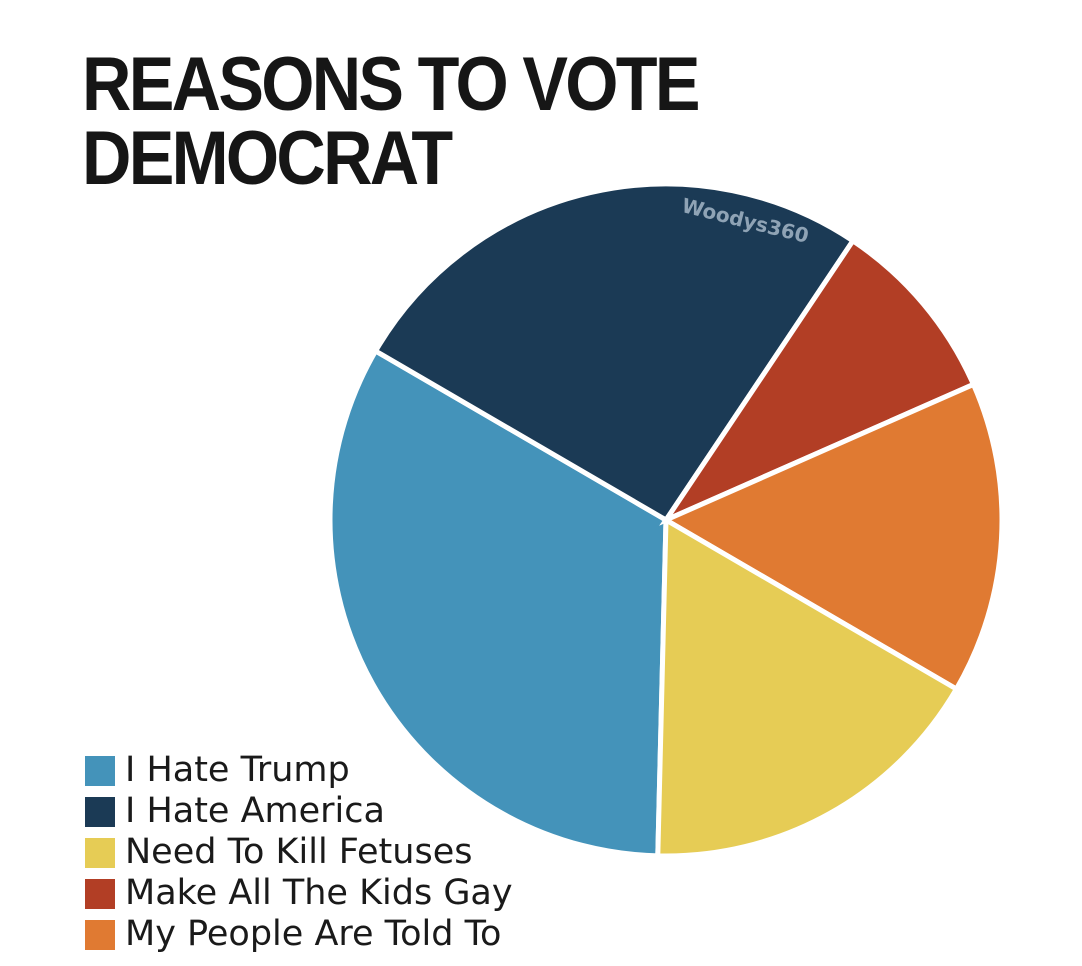  Describe the element at coordinates (391, 121) in the screenshot. I see `chart-title: REASONS TO VOTE DEMOCRAT` at that location.